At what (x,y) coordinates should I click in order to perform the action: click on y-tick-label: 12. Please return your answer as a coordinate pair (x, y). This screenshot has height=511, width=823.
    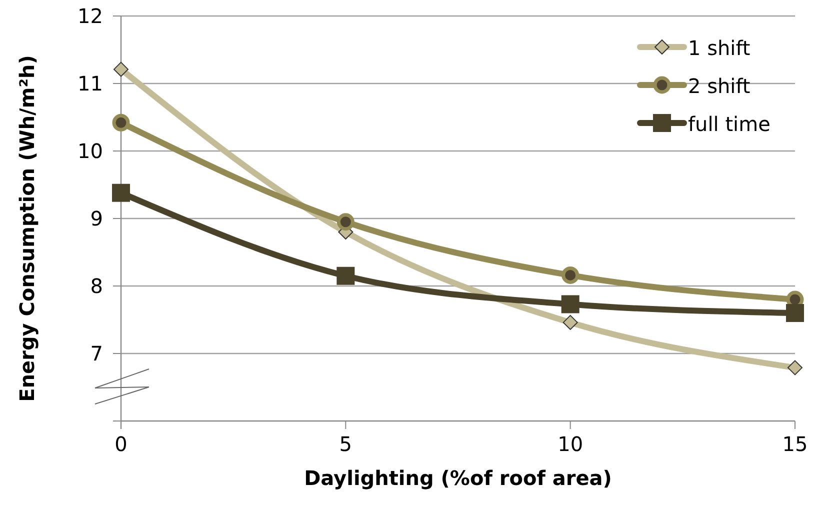
    Looking at the image, I should click on (90, 16).